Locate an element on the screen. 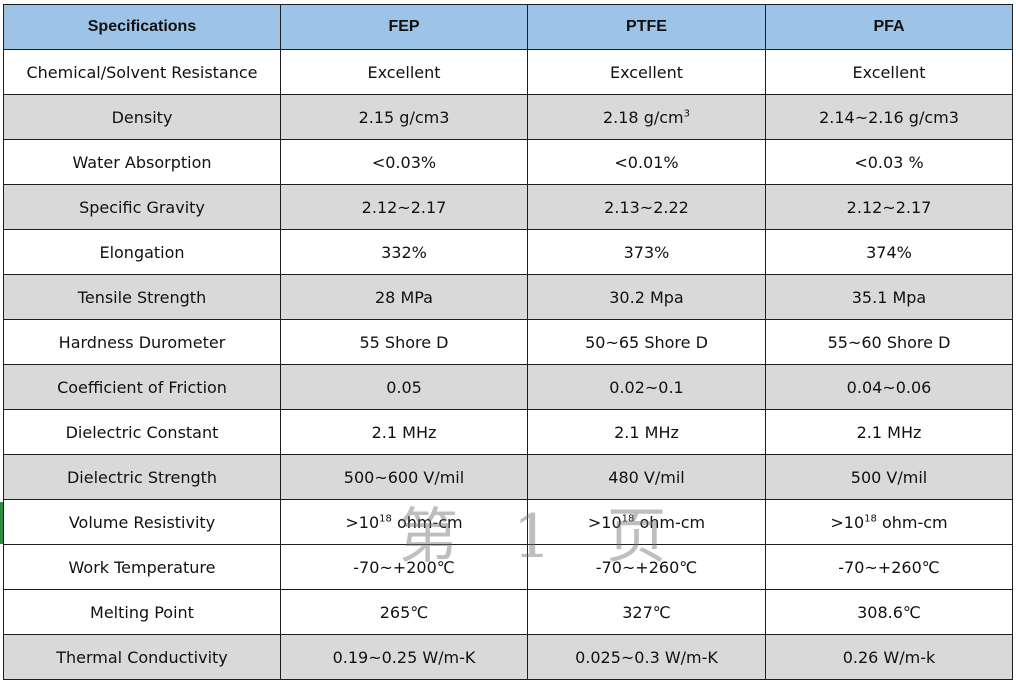 The image size is (1016, 684). cell-pfa-base: >10 is located at coordinates (847, 522).